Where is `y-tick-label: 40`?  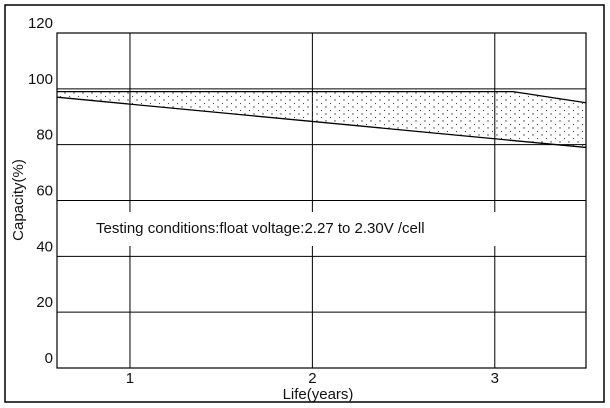 y-tick-label: 40 is located at coordinates (44, 246).